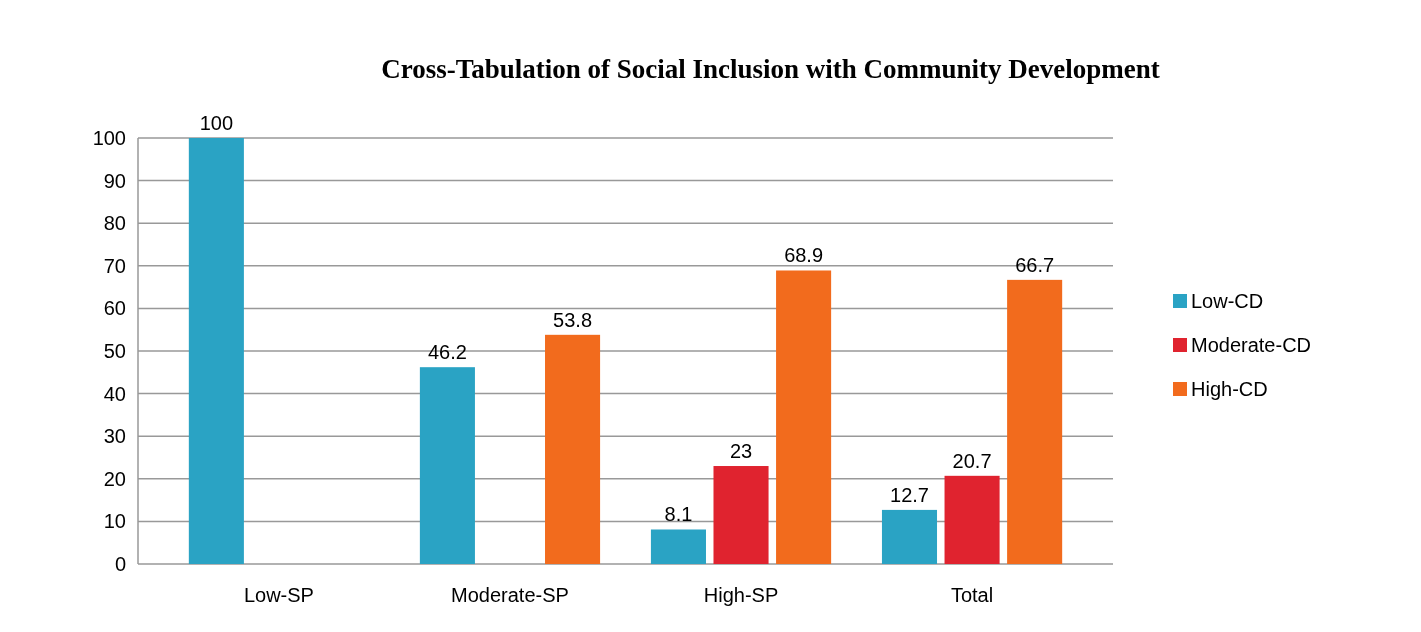  Describe the element at coordinates (741, 451) in the screenshot. I see `data-label: 23` at that location.